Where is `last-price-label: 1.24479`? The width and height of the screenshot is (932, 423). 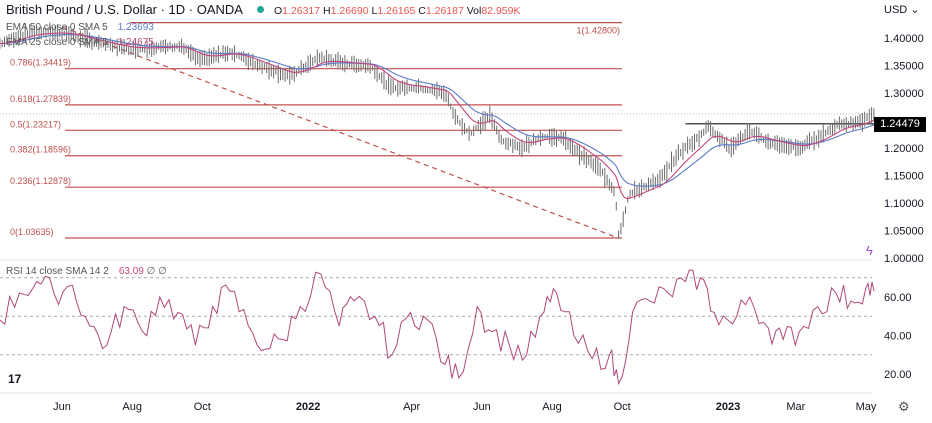 last-price-label: 1.24479 is located at coordinates (900, 124).